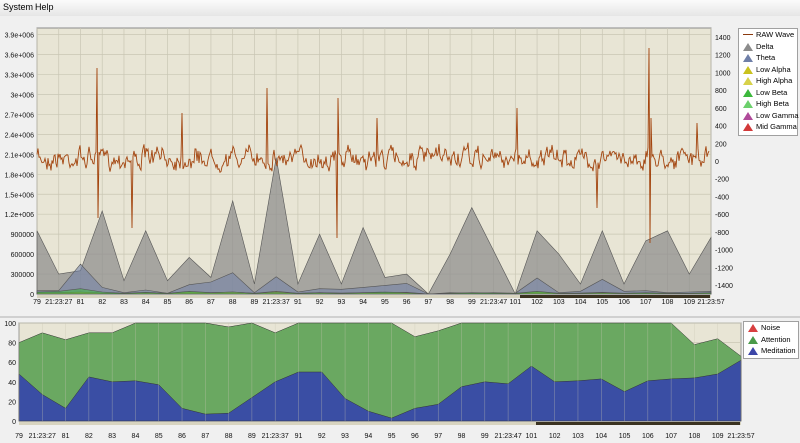 The width and height of the screenshot is (800, 443). I want to click on bottom-x-tick-label: 97, so click(438, 436).